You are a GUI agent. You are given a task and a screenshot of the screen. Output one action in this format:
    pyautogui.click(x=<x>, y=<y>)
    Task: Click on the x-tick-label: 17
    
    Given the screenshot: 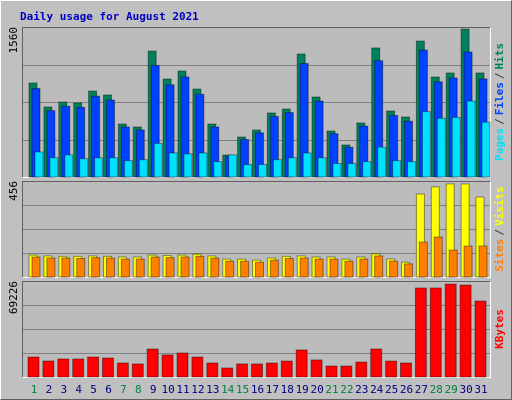 What is the action you would take?
    pyautogui.click(x=272, y=389)
    